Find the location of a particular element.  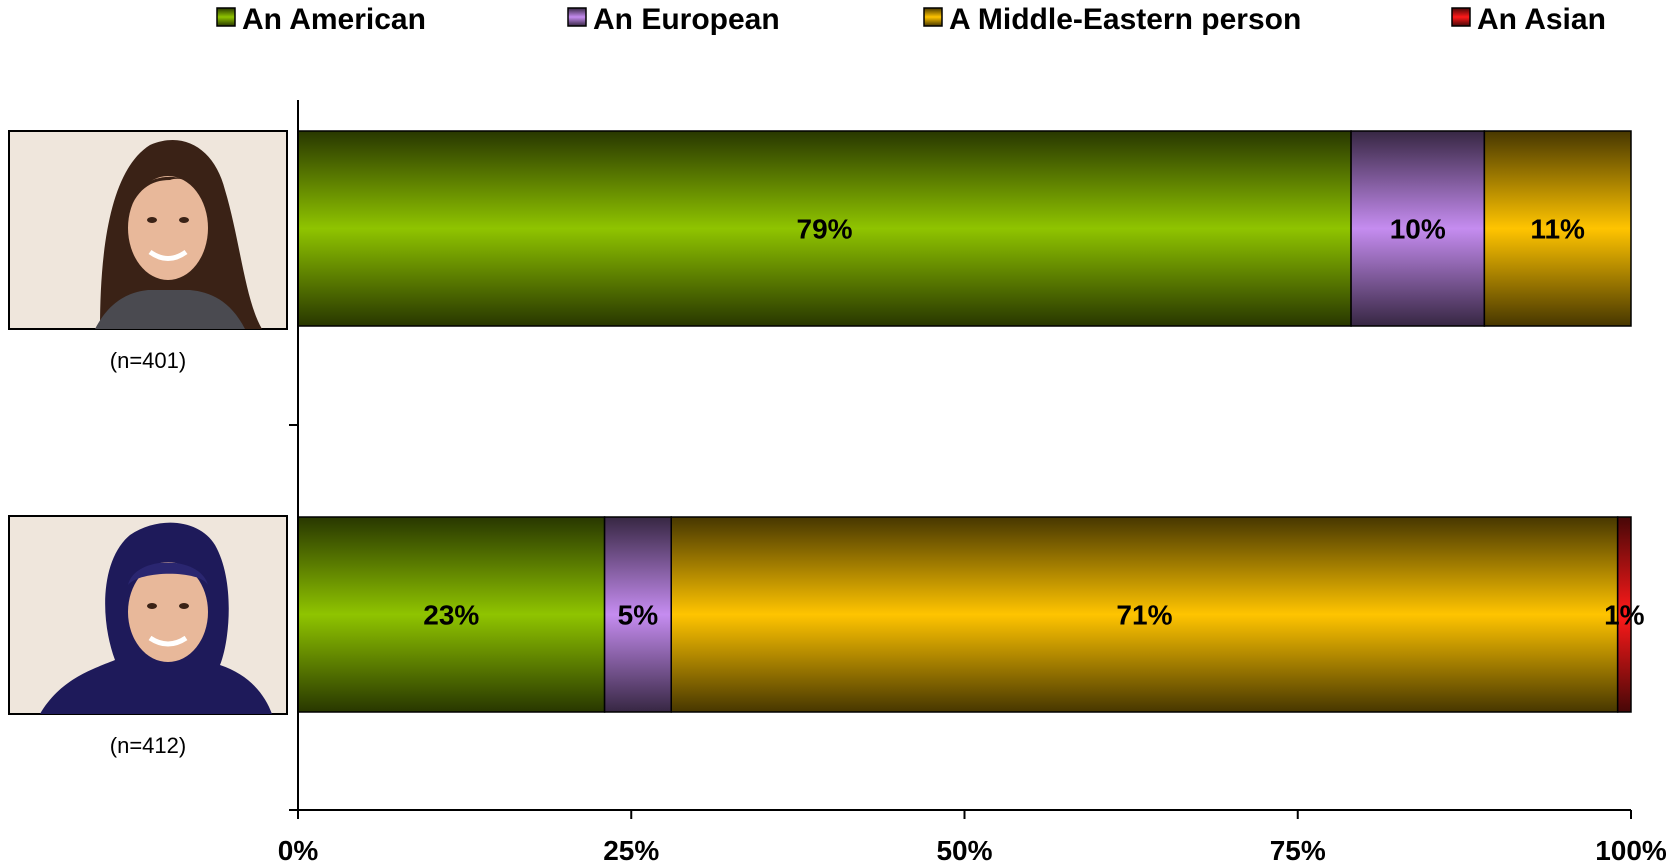

data-label: 1% is located at coordinates (1624, 615).